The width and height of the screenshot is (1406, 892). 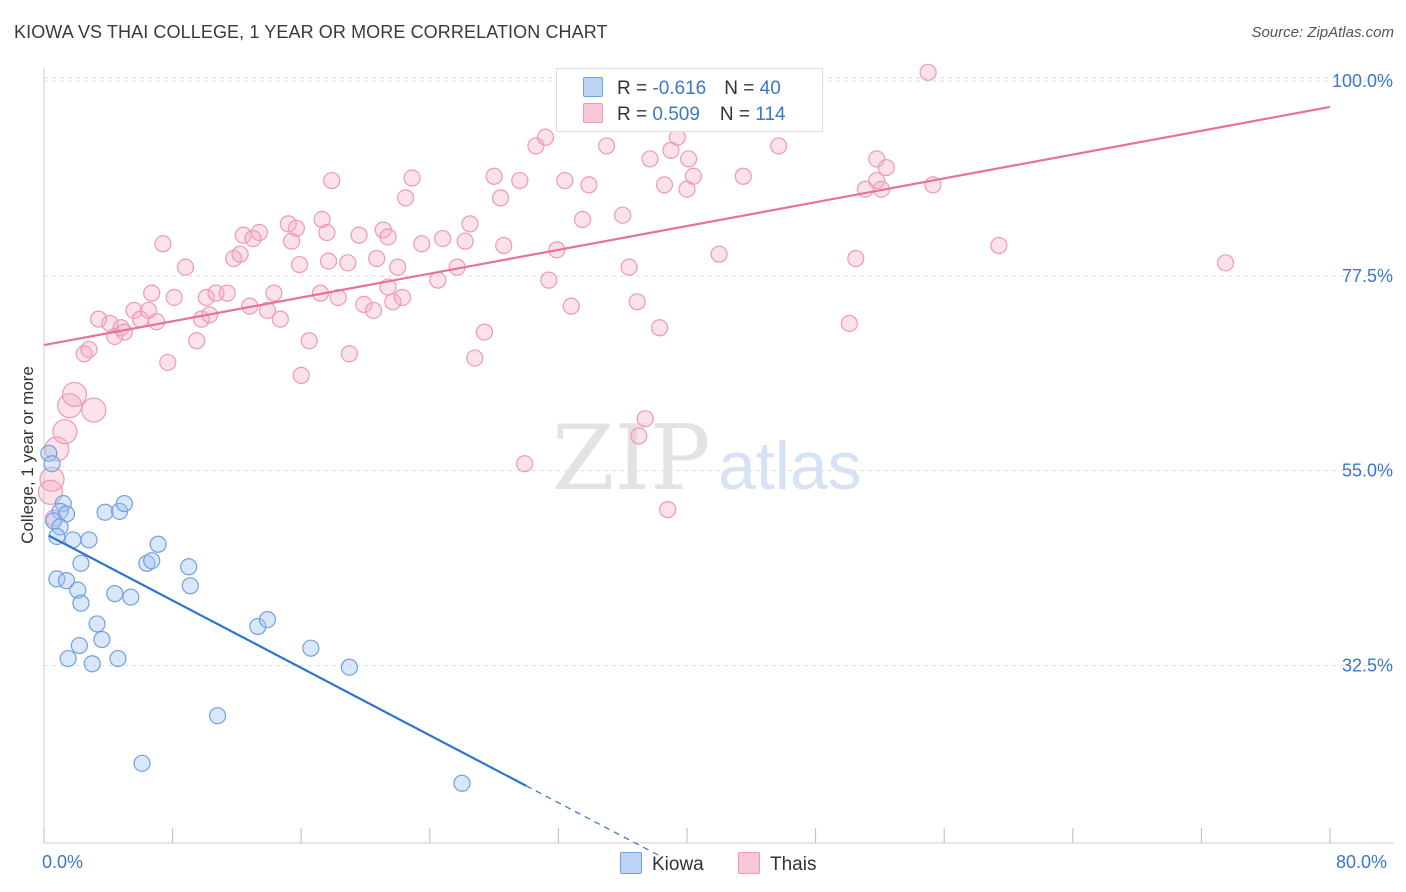 I want to click on kiowa-r-label: R =, so click(x=635, y=88).